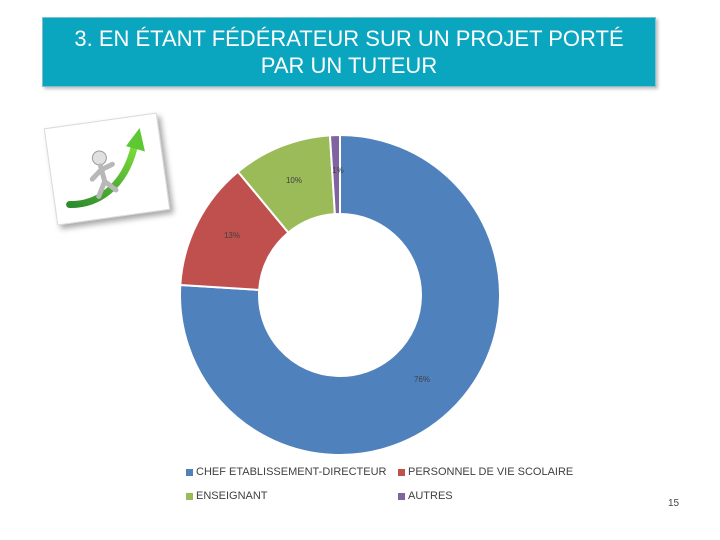  What do you see at coordinates (674, 503) in the screenshot?
I see `page-number: 15` at bounding box center [674, 503].